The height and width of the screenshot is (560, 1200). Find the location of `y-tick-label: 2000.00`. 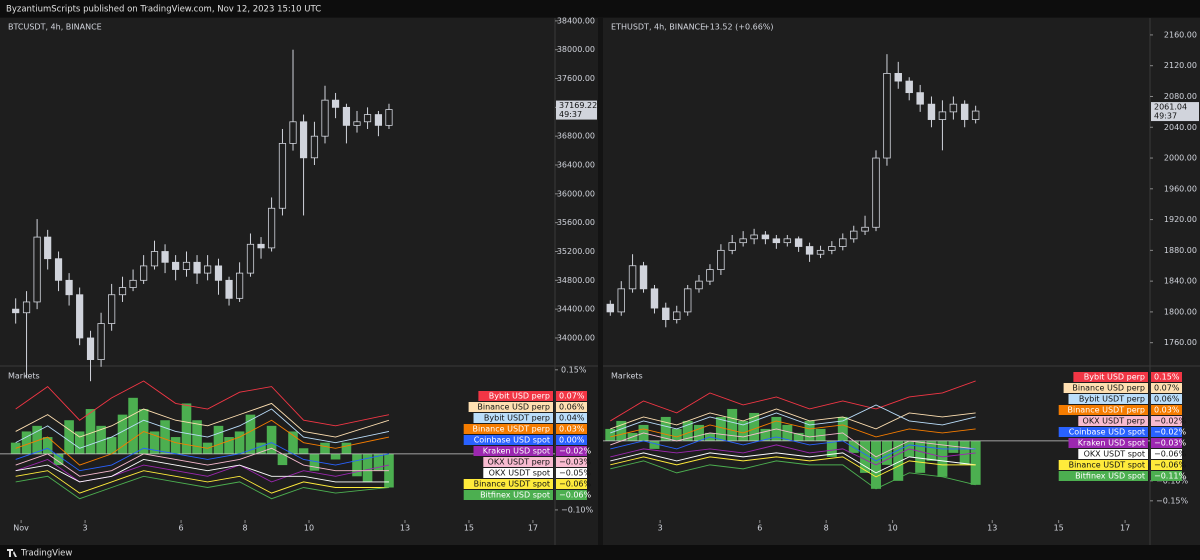

y-tick-label: 2000.00 is located at coordinates (1180, 158).